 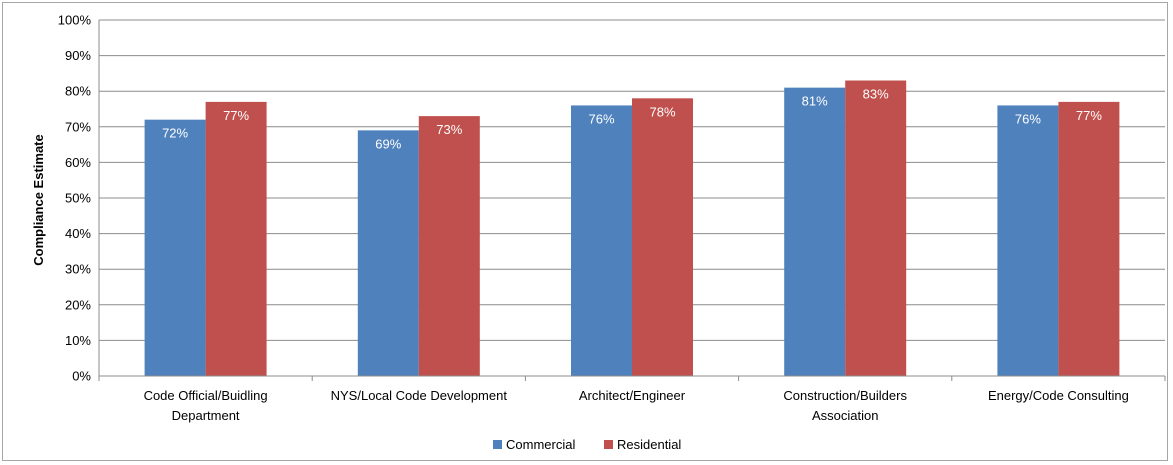 I want to click on legend-label-commercial: Commercial, so click(x=540, y=444).